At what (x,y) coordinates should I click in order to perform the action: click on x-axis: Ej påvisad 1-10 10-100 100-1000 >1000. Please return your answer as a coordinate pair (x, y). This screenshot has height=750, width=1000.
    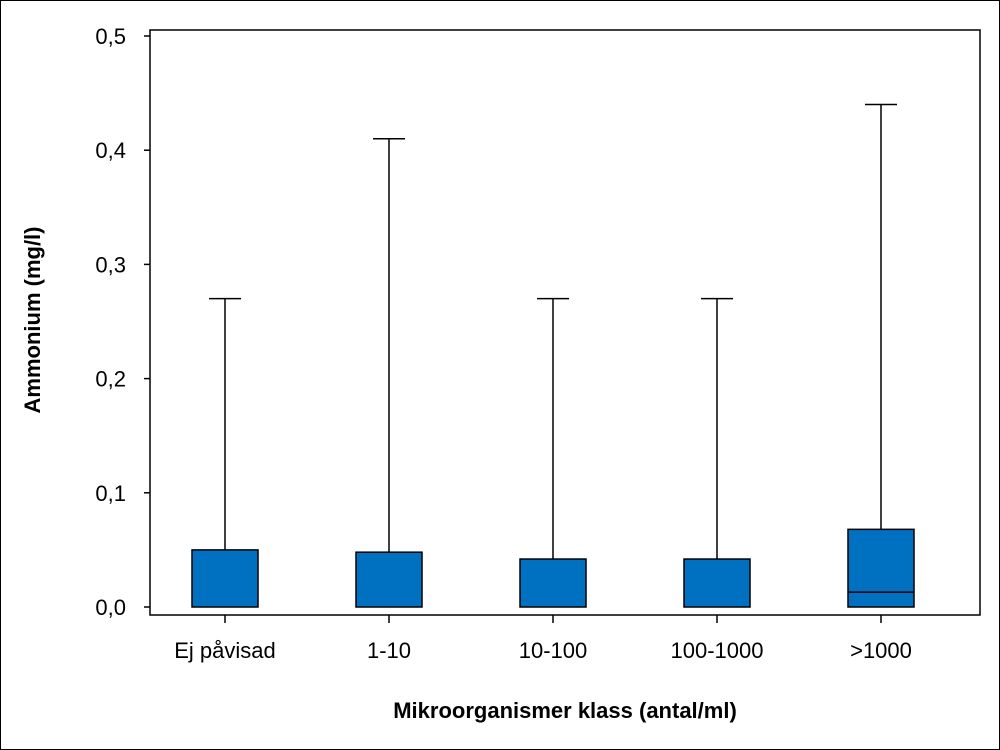
    Looking at the image, I should click on (543, 639).